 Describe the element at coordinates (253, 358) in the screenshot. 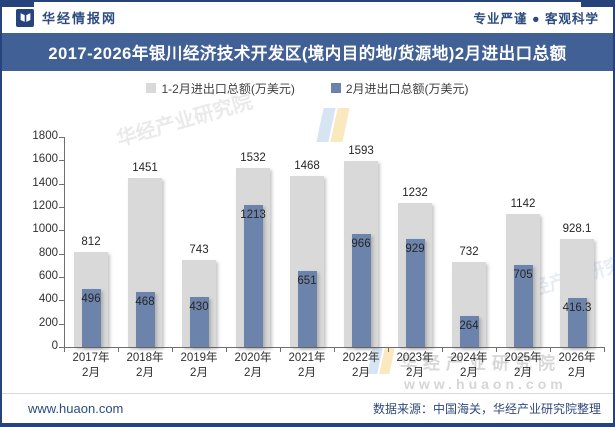

I see `x-label-year: 2020年` at that location.